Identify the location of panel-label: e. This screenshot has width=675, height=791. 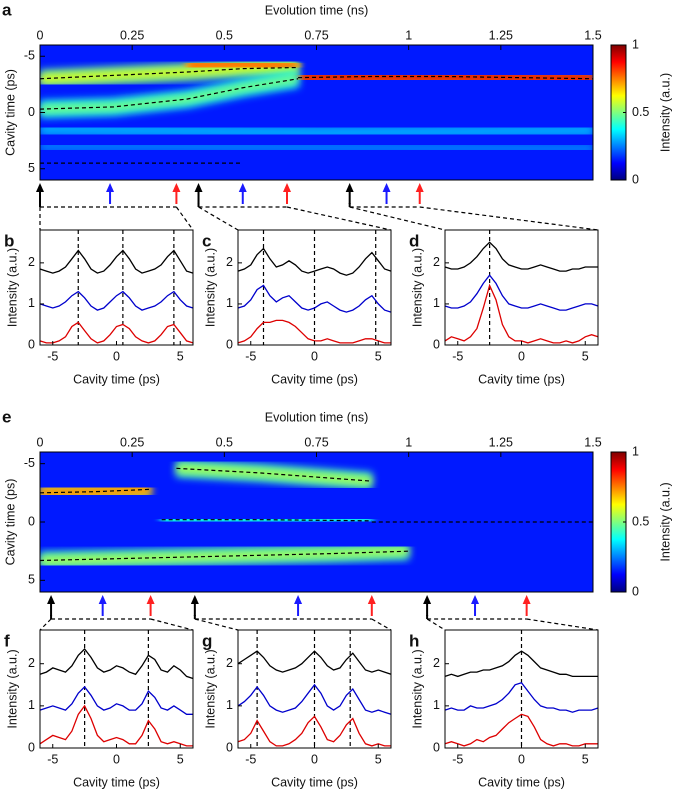
(6, 416).